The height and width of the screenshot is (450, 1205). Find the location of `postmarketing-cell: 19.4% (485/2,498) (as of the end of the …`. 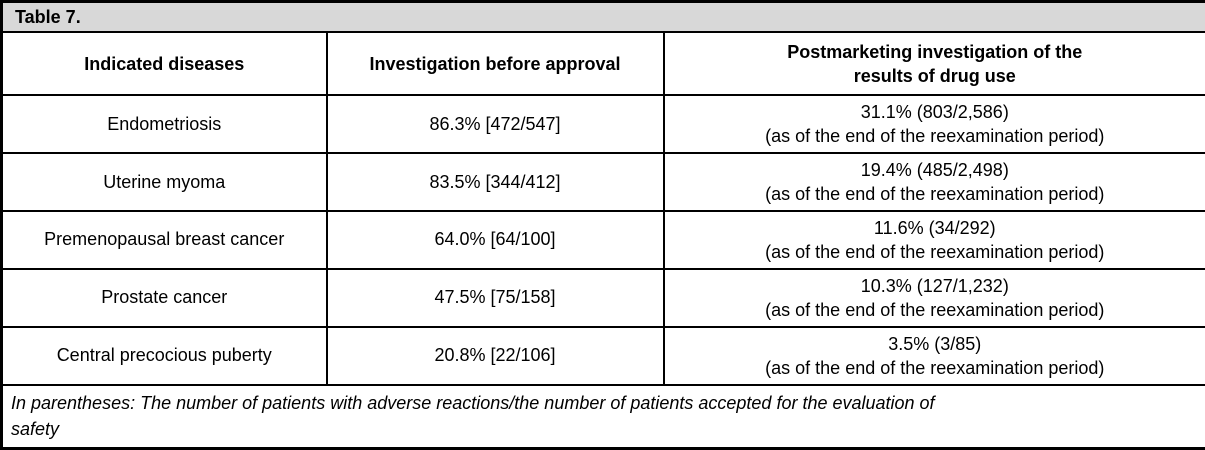

postmarketing-cell: 19.4% (485/2,498) (as of the end of the … is located at coordinates (933, 182).